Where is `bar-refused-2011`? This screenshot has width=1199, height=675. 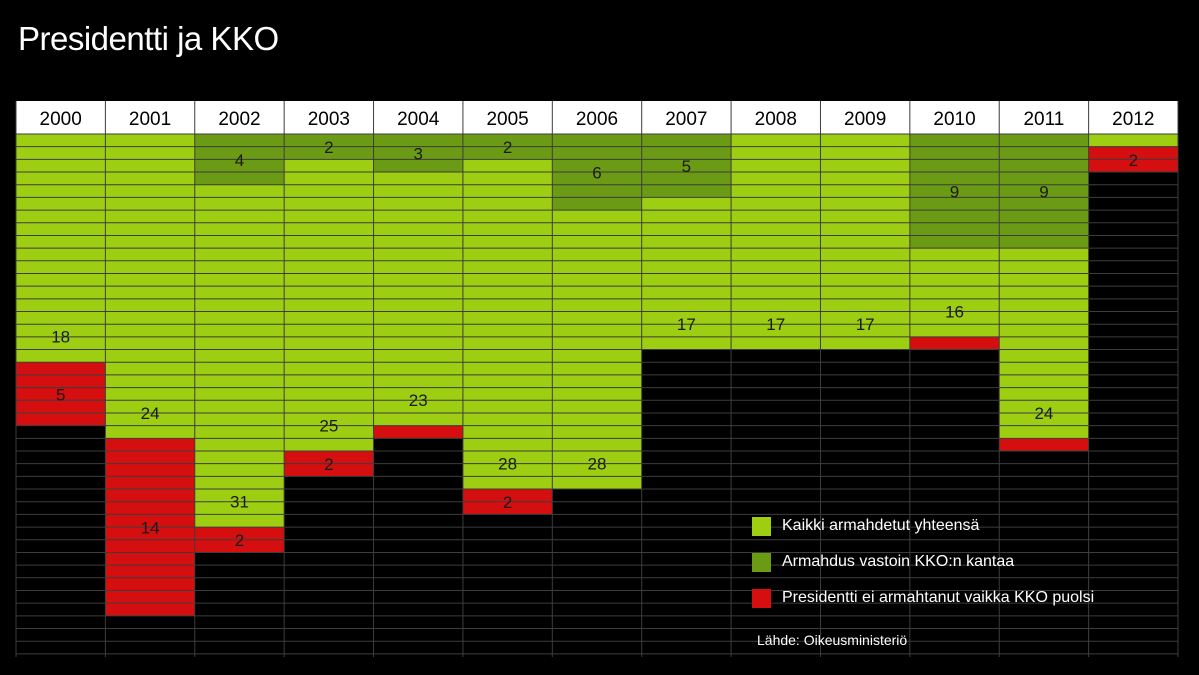 bar-refused-2011 is located at coordinates (1044, 444).